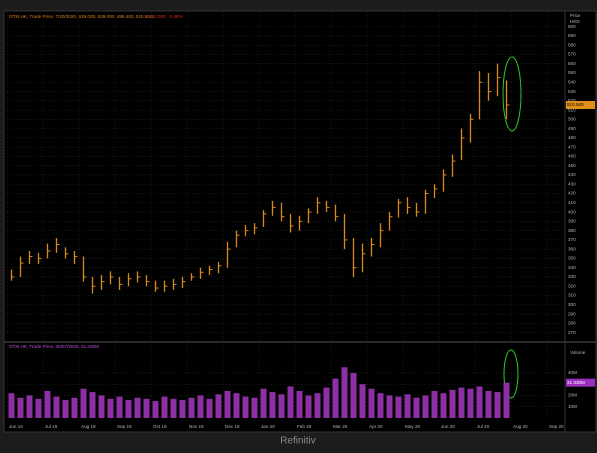 This screenshot has width=597, height=453. Describe the element at coordinates (572, 91) in the screenshot. I see `y-tick-label: 530` at that location.